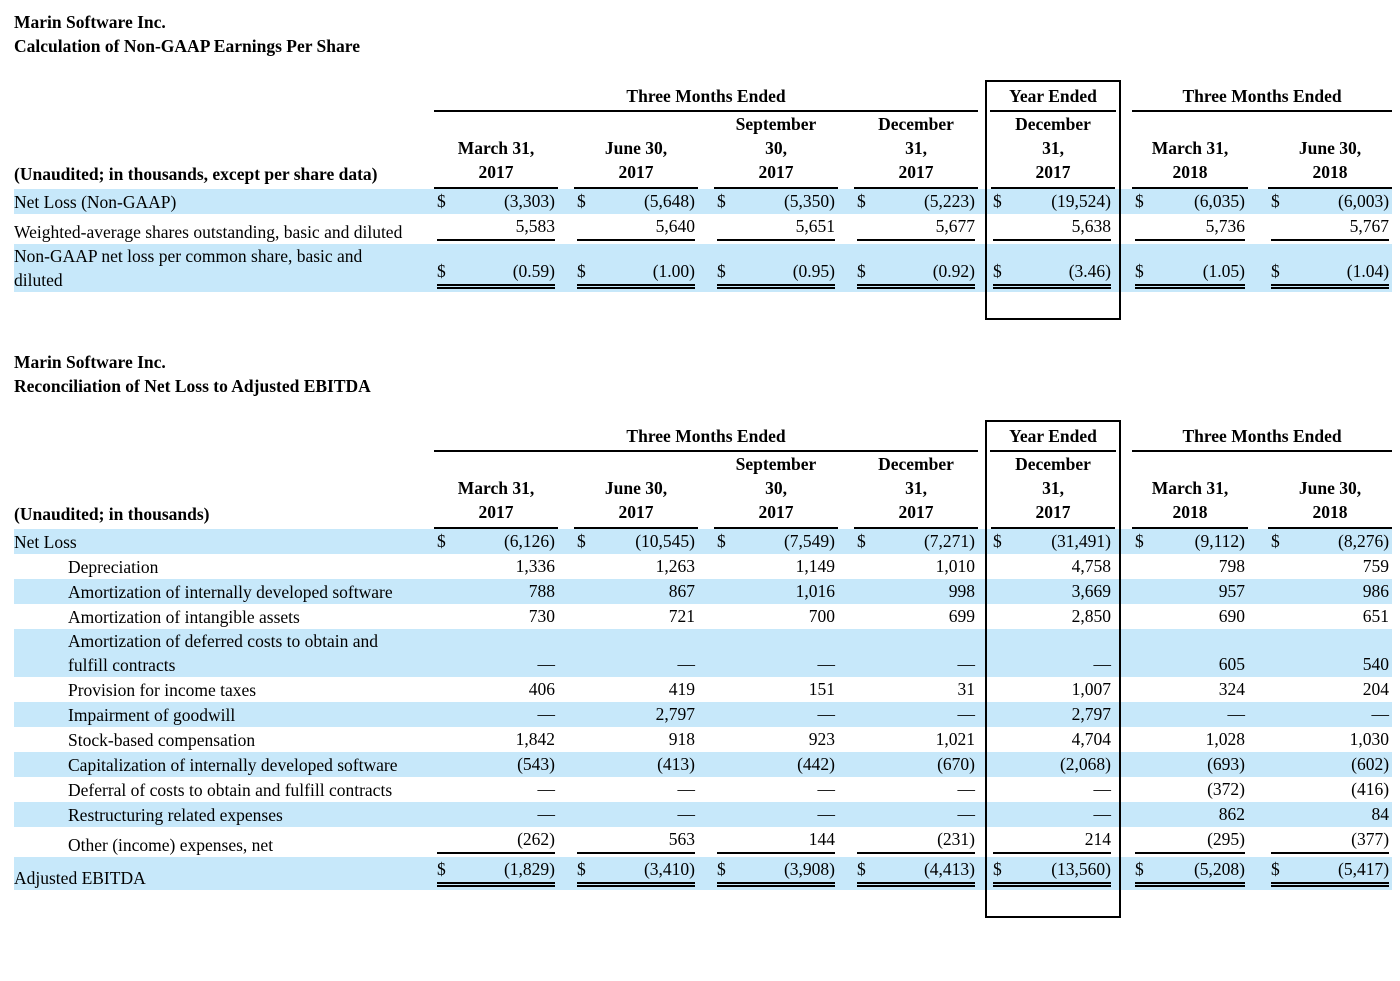 The height and width of the screenshot is (981, 1400). I want to click on value-wrap: $ (1,829), so click(496, 872).